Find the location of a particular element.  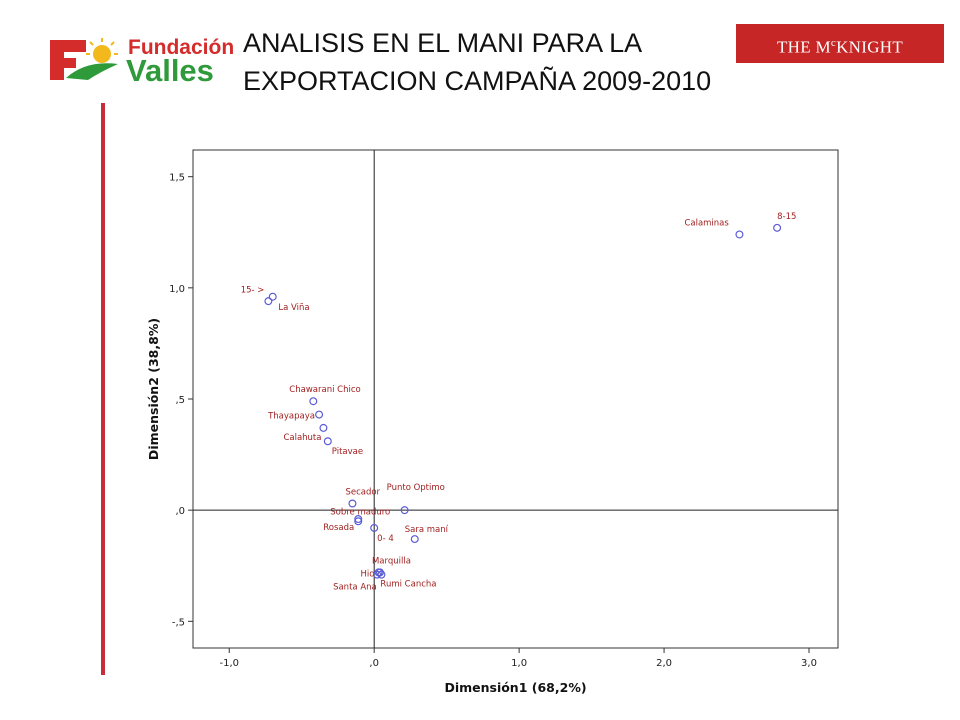

point-label: Chawarani Chico is located at coordinates (324, 390).